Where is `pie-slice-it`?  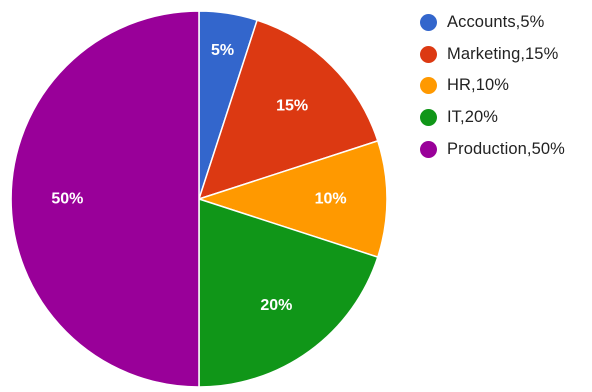
pie-slice-it is located at coordinates (288, 293).